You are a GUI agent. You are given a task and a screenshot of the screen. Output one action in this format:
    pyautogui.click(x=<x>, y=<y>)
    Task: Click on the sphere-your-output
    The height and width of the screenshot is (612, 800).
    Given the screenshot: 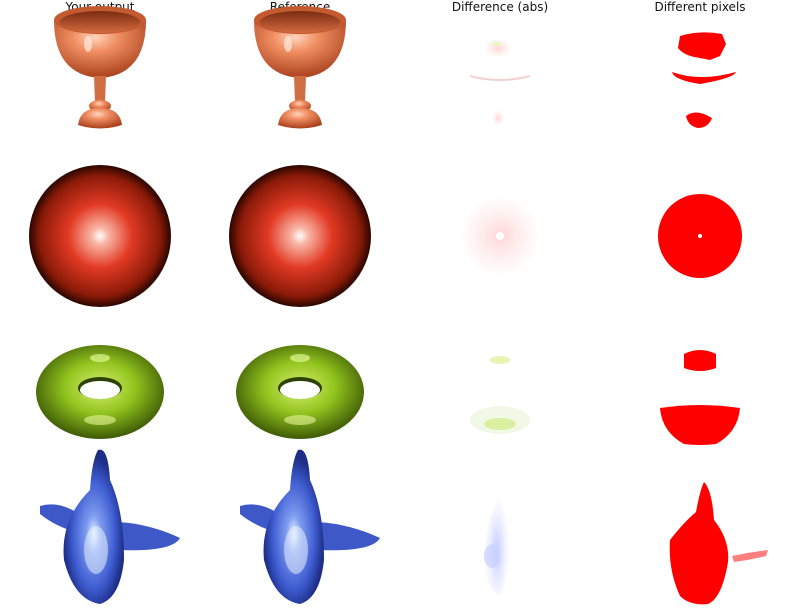 What is the action you would take?
    pyautogui.click(x=100, y=236)
    